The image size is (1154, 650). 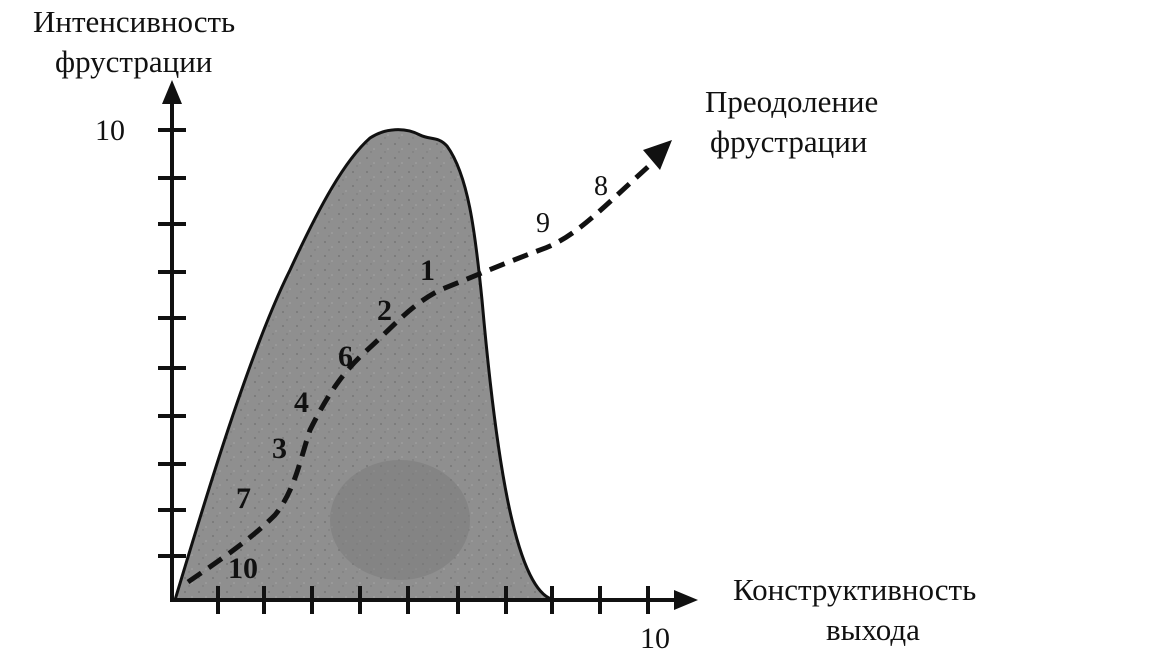 I want to click on point-label-2: 2, so click(x=384, y=310).